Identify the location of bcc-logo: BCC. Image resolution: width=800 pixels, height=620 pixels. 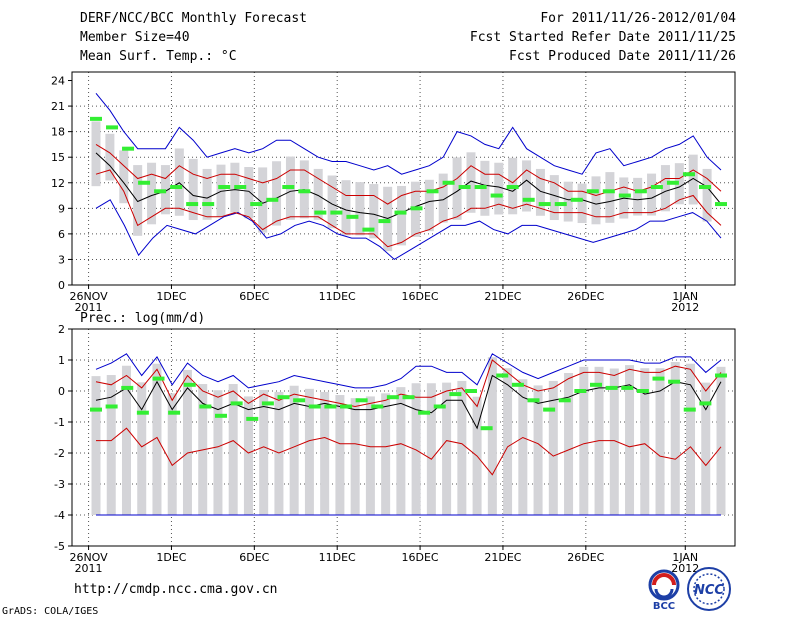
(664, 590).